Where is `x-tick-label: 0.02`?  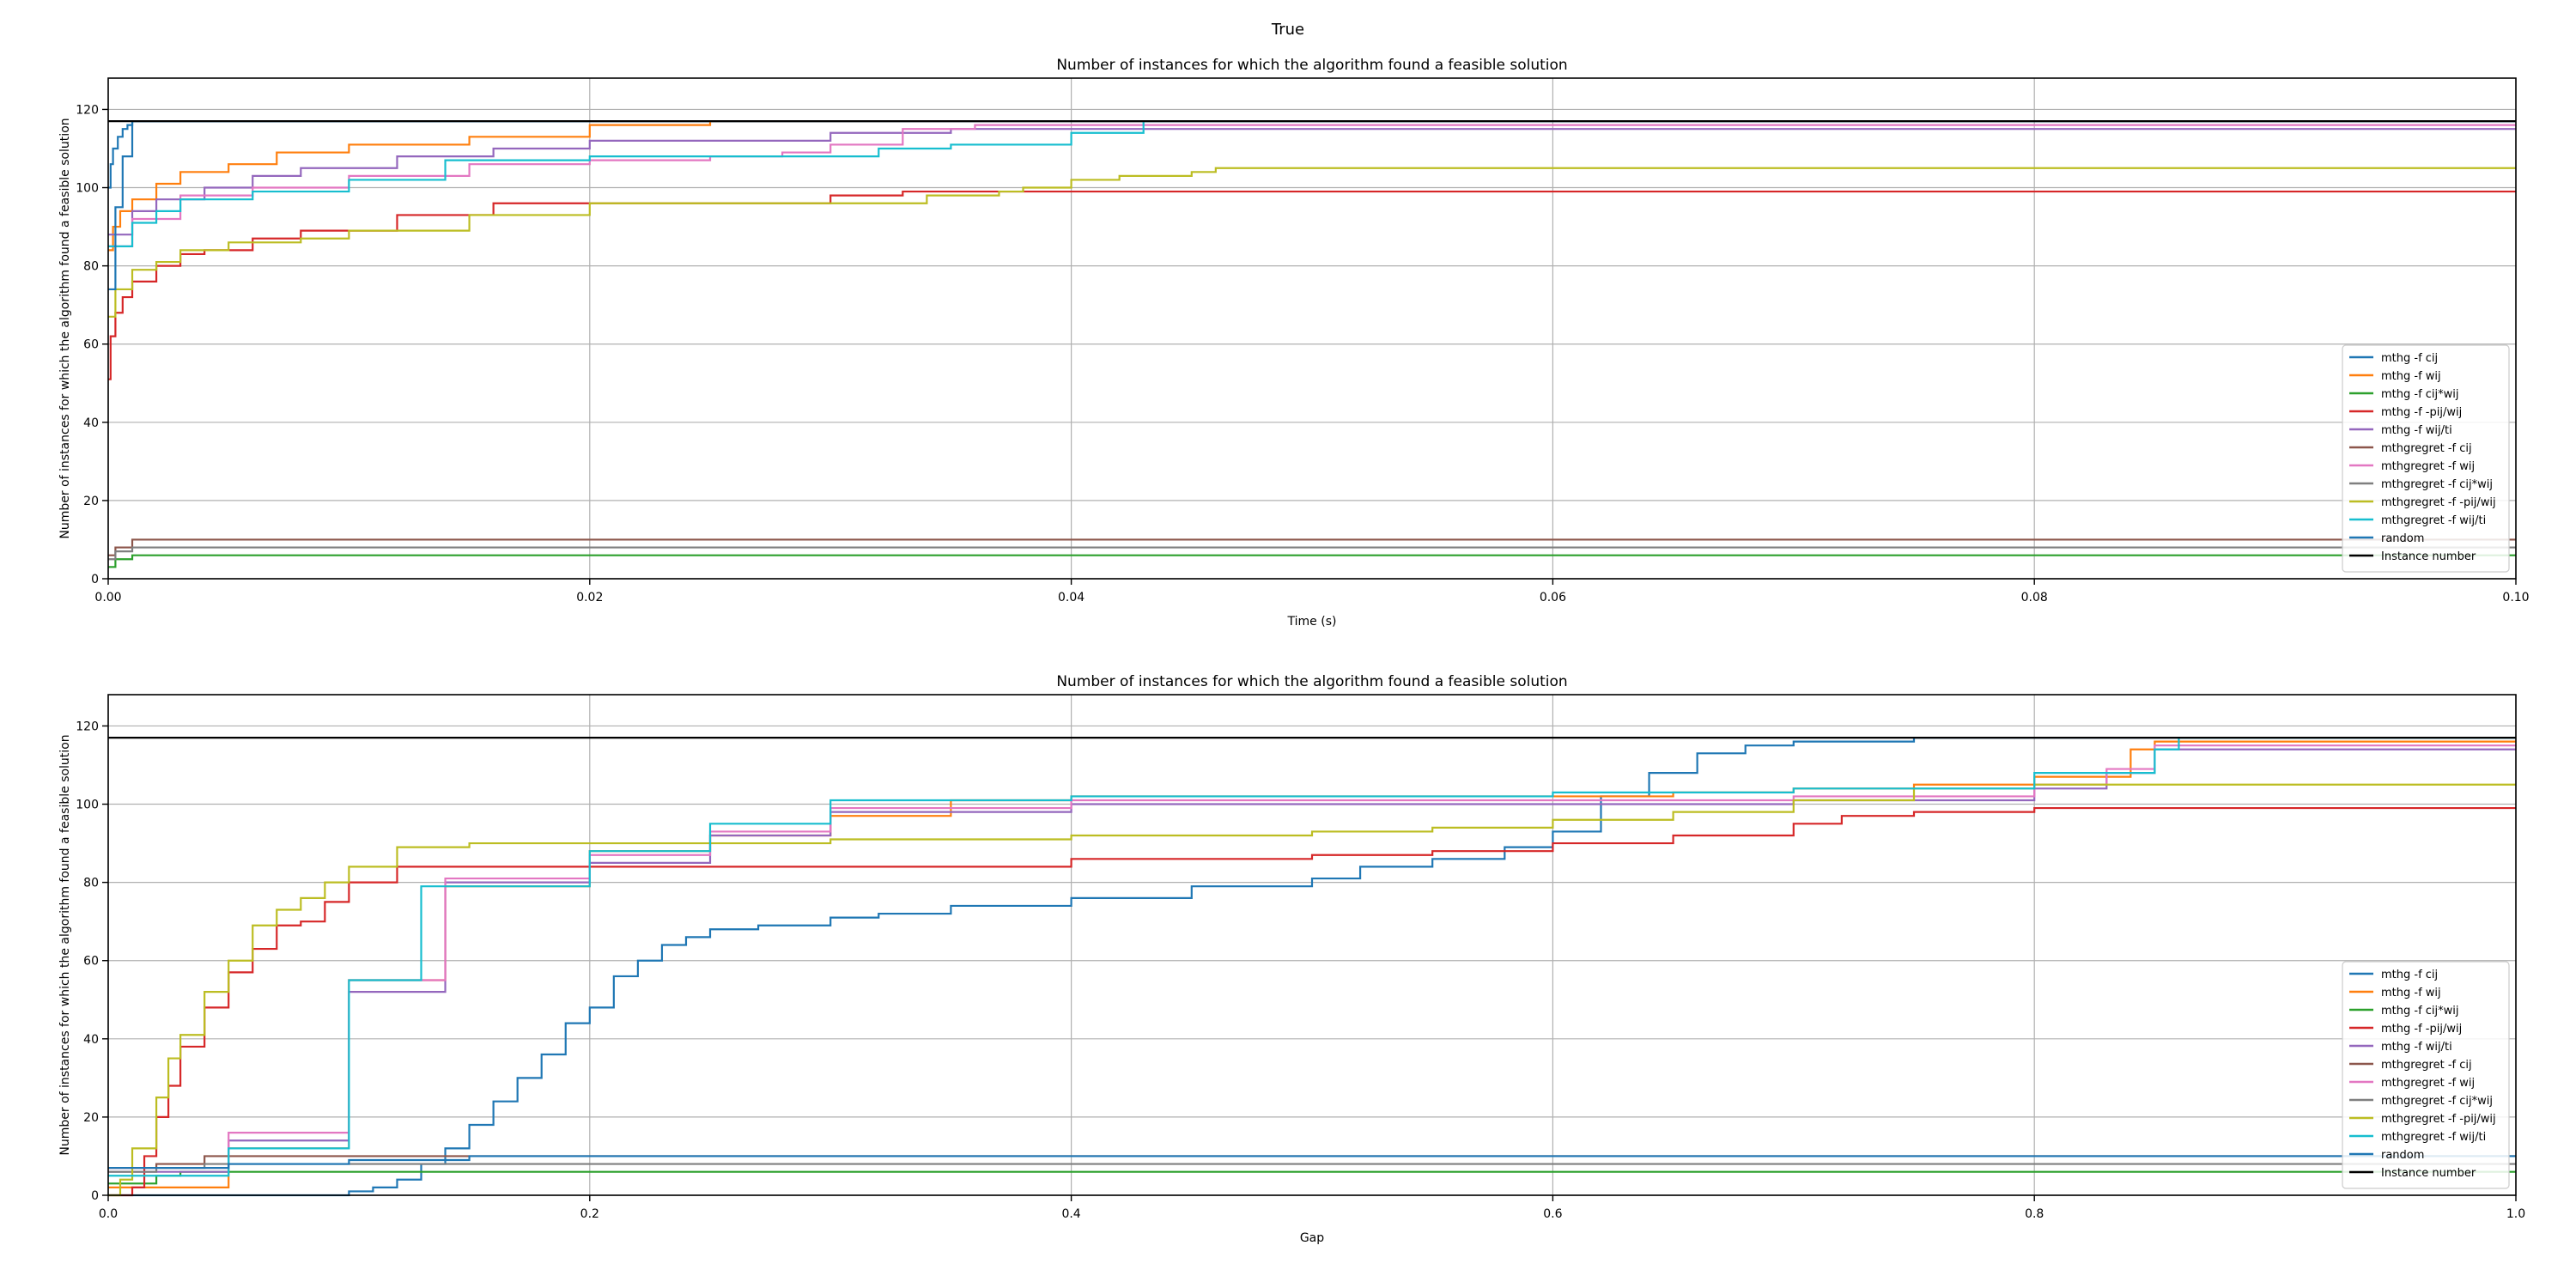 x-tick-label: 0.02 is located at coordinates (589, 598).